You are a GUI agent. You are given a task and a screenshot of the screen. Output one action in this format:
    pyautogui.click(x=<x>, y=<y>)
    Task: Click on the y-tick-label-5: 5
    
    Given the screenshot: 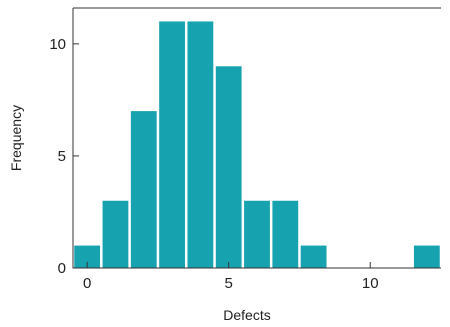 What is the action you would take?
    pyautogui.click(x=62, y=156)
    